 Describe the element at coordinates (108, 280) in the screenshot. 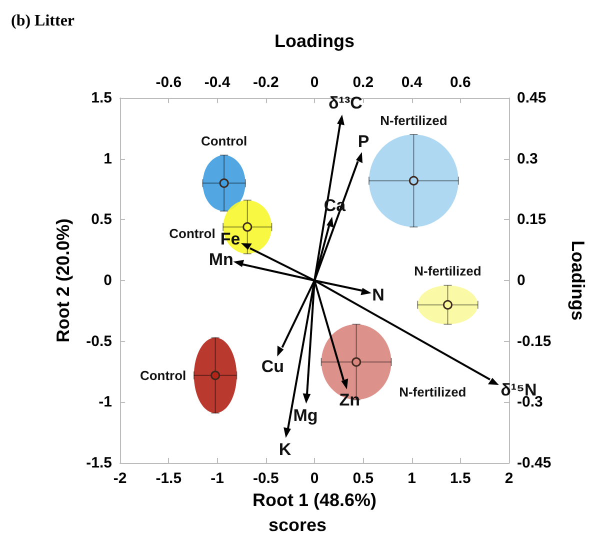

I see `y-tick-label: 0` at that location.